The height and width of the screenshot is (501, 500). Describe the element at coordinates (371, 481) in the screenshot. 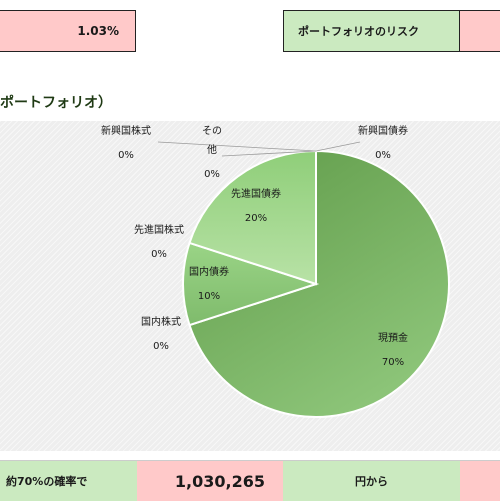

I see `from-label: 円から` at that location.